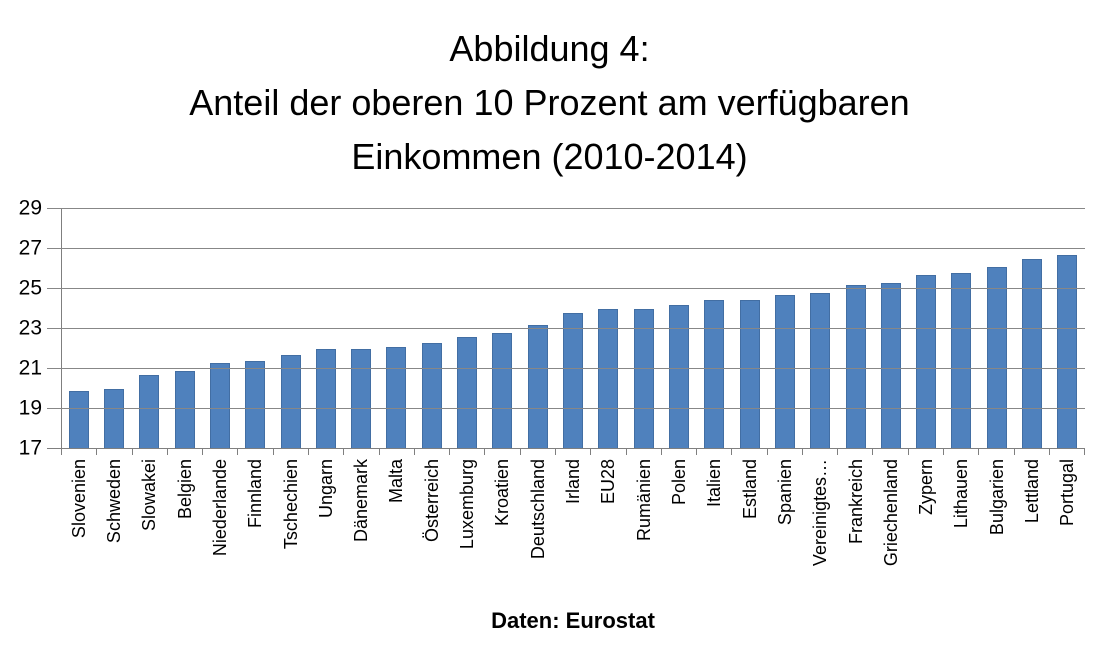 This screenshot has width=1099, height=665. I want to click on x-label-slot: Luxemburg, so click(466, 534).